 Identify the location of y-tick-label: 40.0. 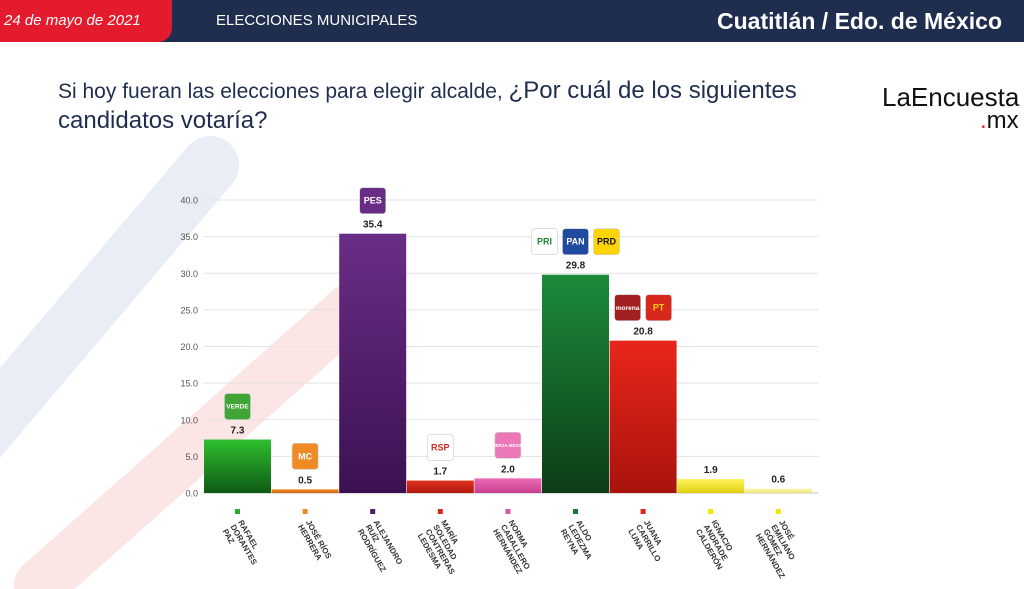
(189, 201).